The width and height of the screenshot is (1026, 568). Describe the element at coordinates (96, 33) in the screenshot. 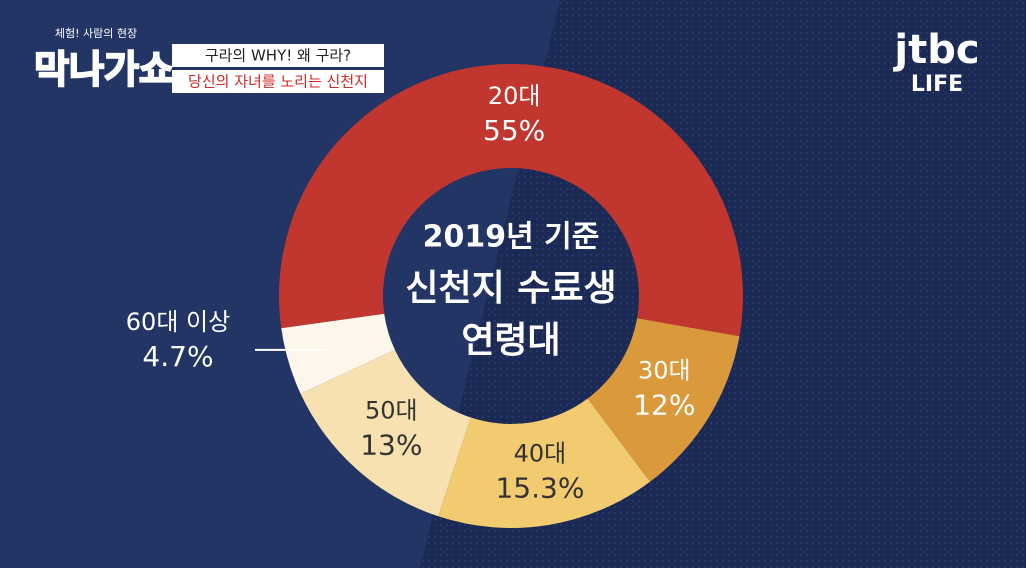

I see `program-tagline: 체험! 사람의 현장` at that location.